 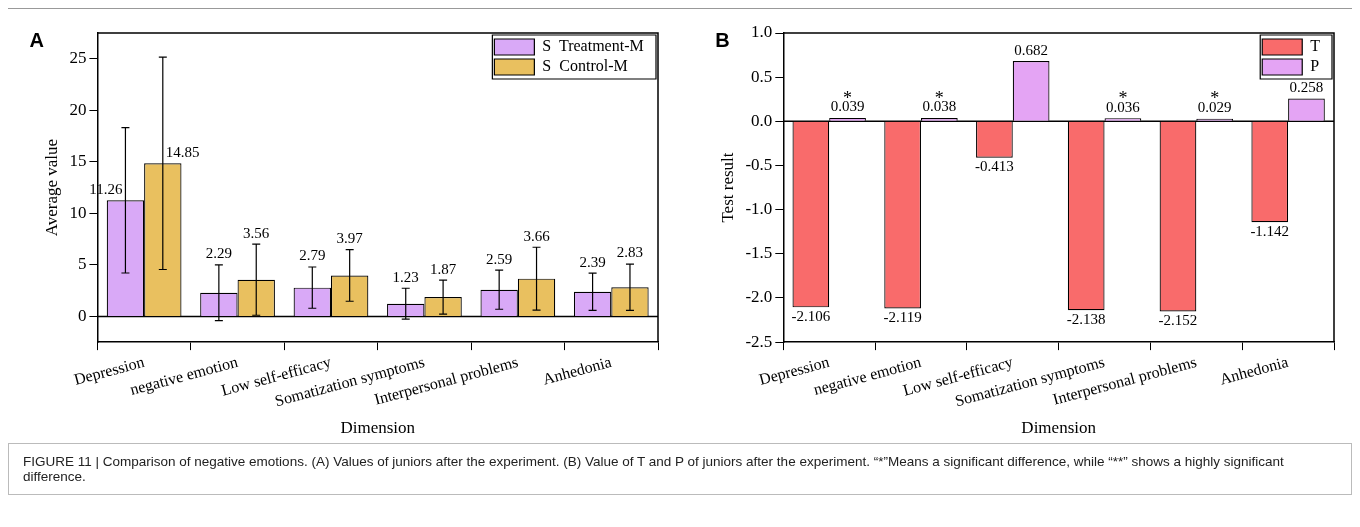 What do you see at coordinates (939, 106) in the screenshot?
I see `data-label: 0.038` at bounding box center [939, 106].